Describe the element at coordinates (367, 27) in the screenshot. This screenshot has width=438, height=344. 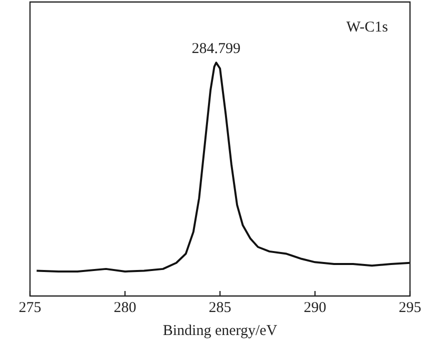
I see `text: W-C1s` at that location.